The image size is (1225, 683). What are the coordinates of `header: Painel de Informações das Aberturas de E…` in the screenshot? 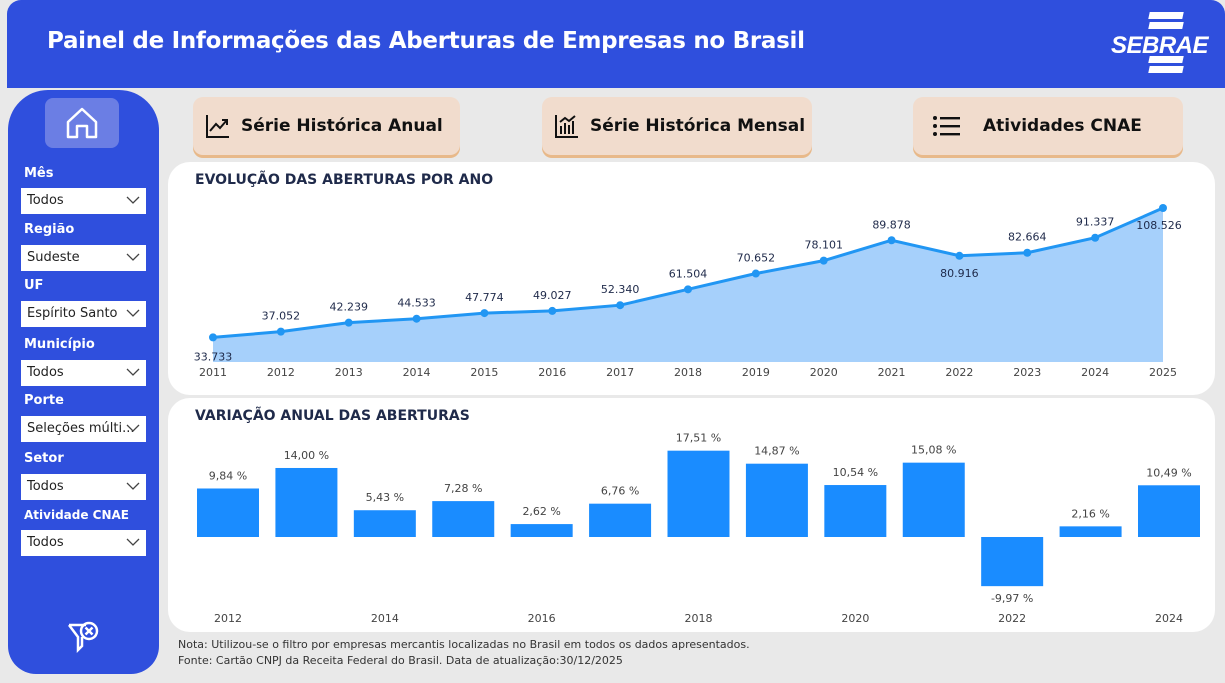 It's located at (616, 44).